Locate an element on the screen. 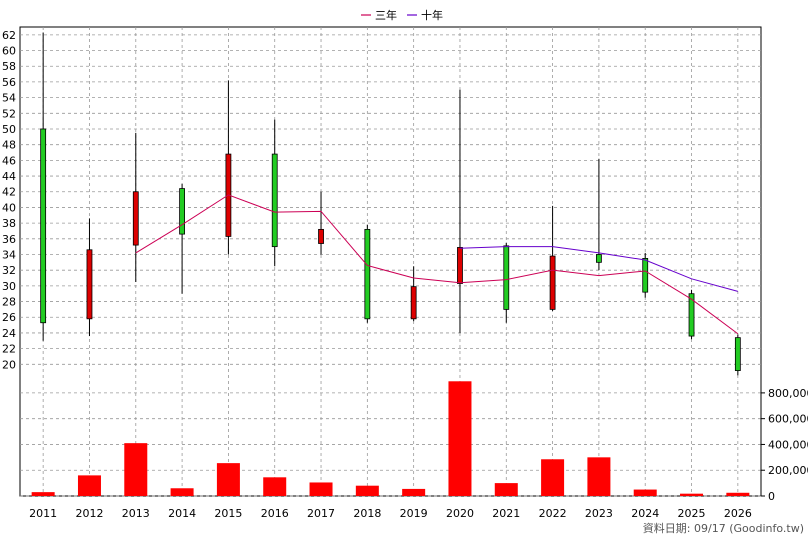 The width and height of the screenshot is (808, 544). series-line-10yr is located at coordinates (598, 269).